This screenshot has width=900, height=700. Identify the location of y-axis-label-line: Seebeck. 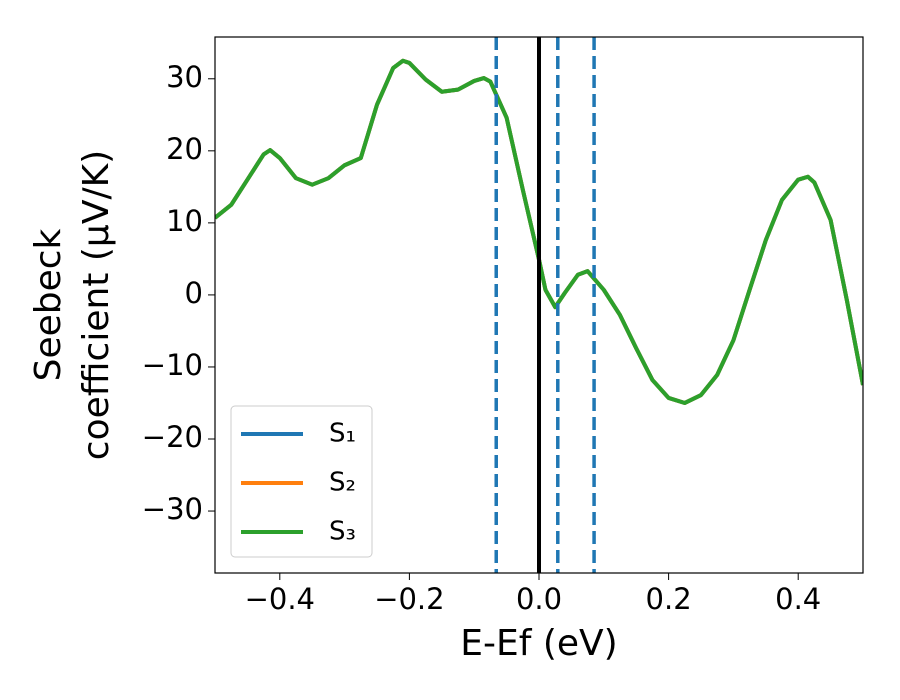
(48, 304).